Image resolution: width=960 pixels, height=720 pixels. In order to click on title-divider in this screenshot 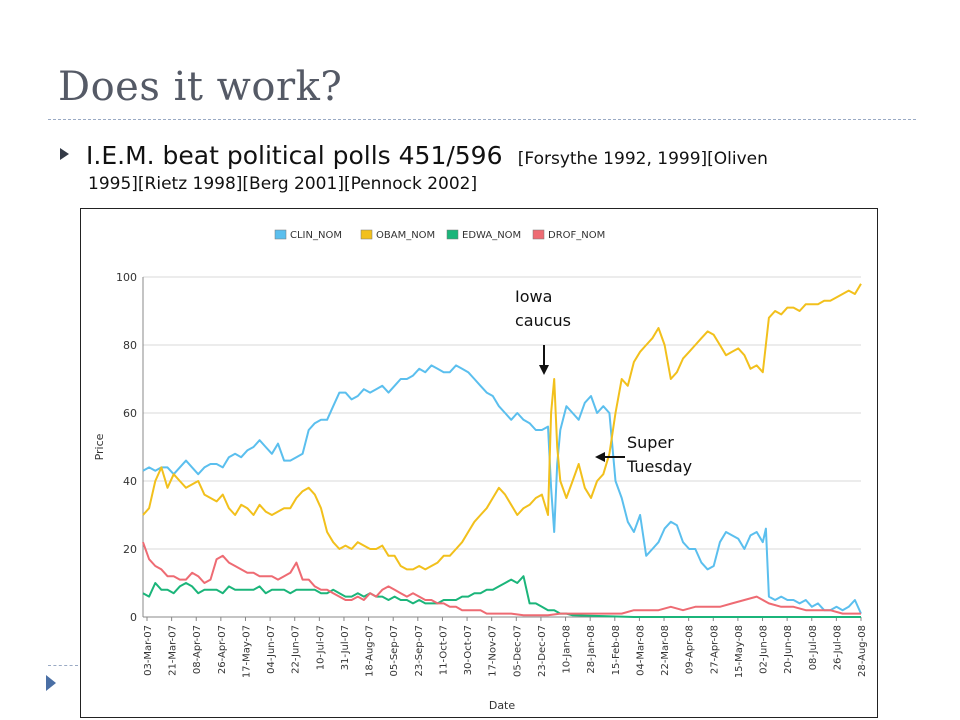, I will do `click(482, 119)`.